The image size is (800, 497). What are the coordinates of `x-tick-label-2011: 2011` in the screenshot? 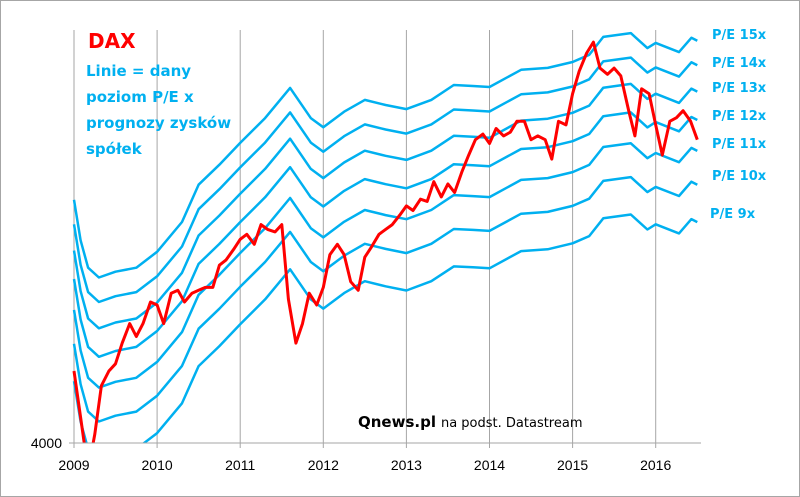 It's located at (240, 465).